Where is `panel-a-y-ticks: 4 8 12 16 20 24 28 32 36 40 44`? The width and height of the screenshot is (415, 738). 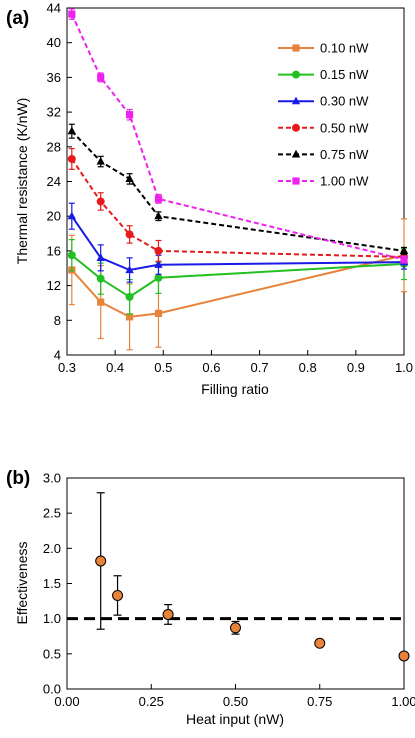
panel-a-y-ticks: 4 8 12 16 20 24 28 32 36 40 44 is located at coordinates (59, 182).